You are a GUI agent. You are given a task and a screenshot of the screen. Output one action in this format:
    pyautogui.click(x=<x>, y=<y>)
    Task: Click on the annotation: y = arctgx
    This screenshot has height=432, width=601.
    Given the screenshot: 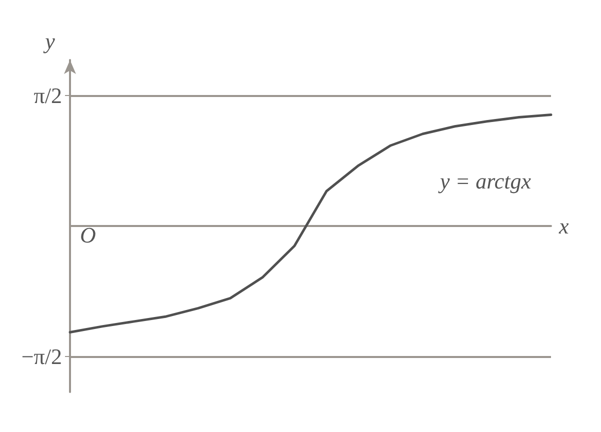 What is the action you would take?
    pyautogui.click(x=485, y=181)
    